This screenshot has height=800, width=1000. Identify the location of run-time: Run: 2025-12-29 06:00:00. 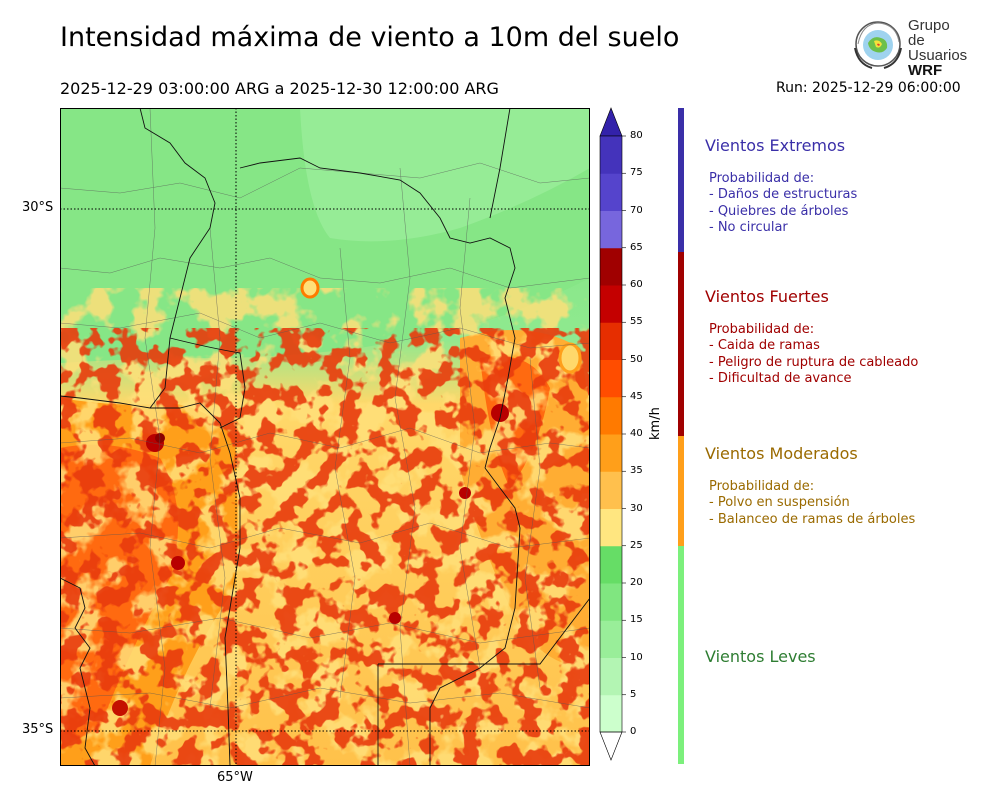
(868, 88).